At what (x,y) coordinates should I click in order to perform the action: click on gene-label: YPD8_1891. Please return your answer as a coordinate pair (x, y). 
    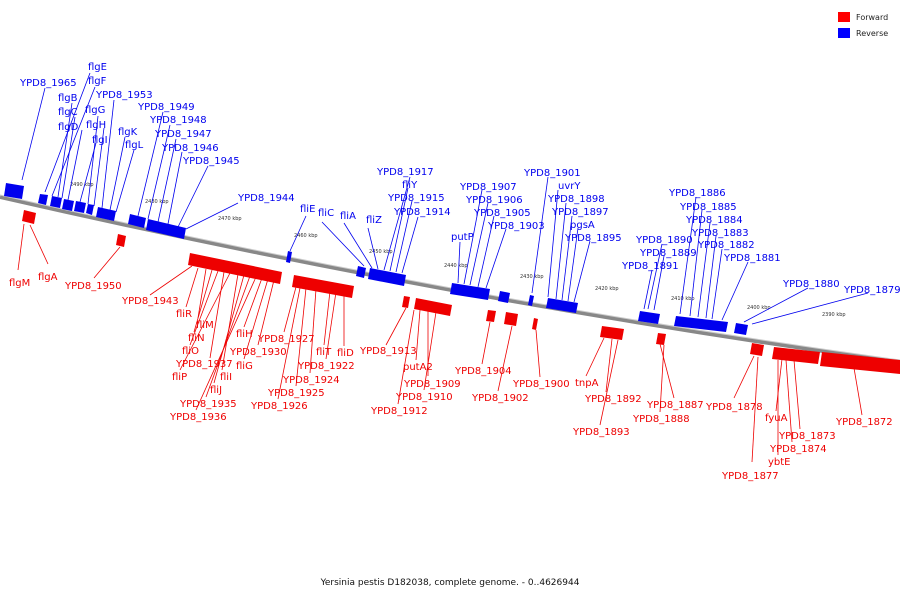
    Looking at the image, I should click on (650, 266).